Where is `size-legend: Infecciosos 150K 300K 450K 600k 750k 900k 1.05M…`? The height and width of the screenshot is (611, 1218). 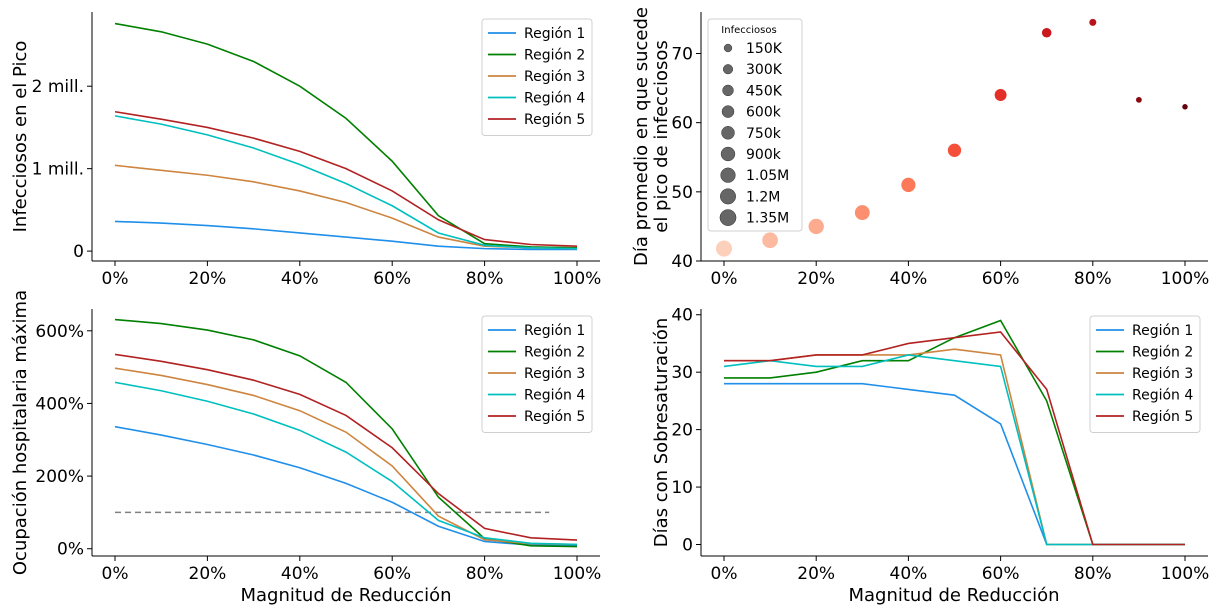 size-legend: Infecciosos 150K 300K 450K 600k 750k 900k 1.05M… is located at coordinates (755, 125).